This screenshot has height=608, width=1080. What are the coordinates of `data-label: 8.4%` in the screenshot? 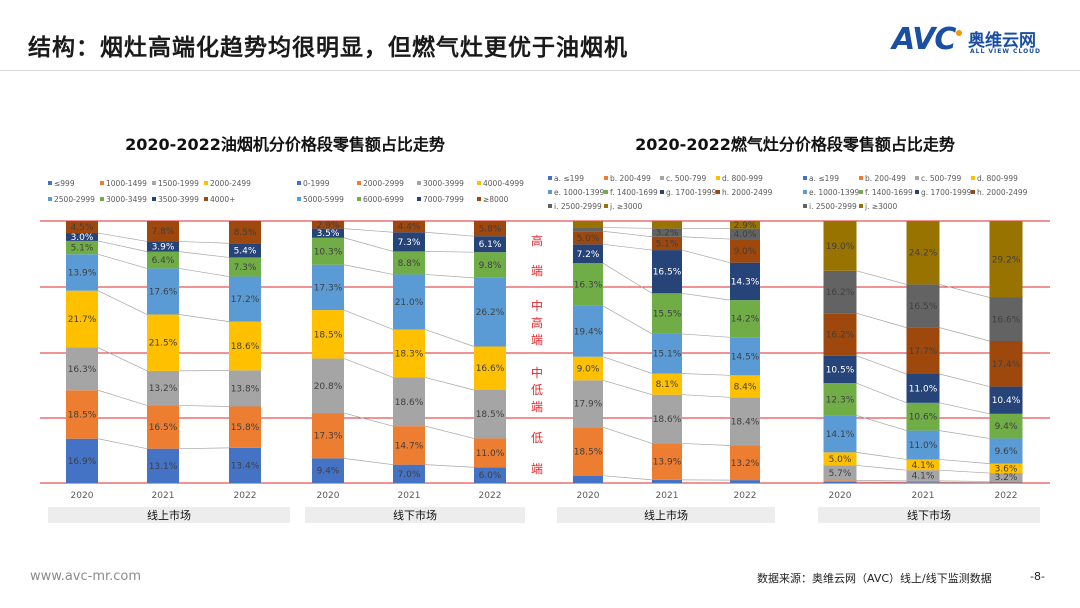 It's located at (745, 387).